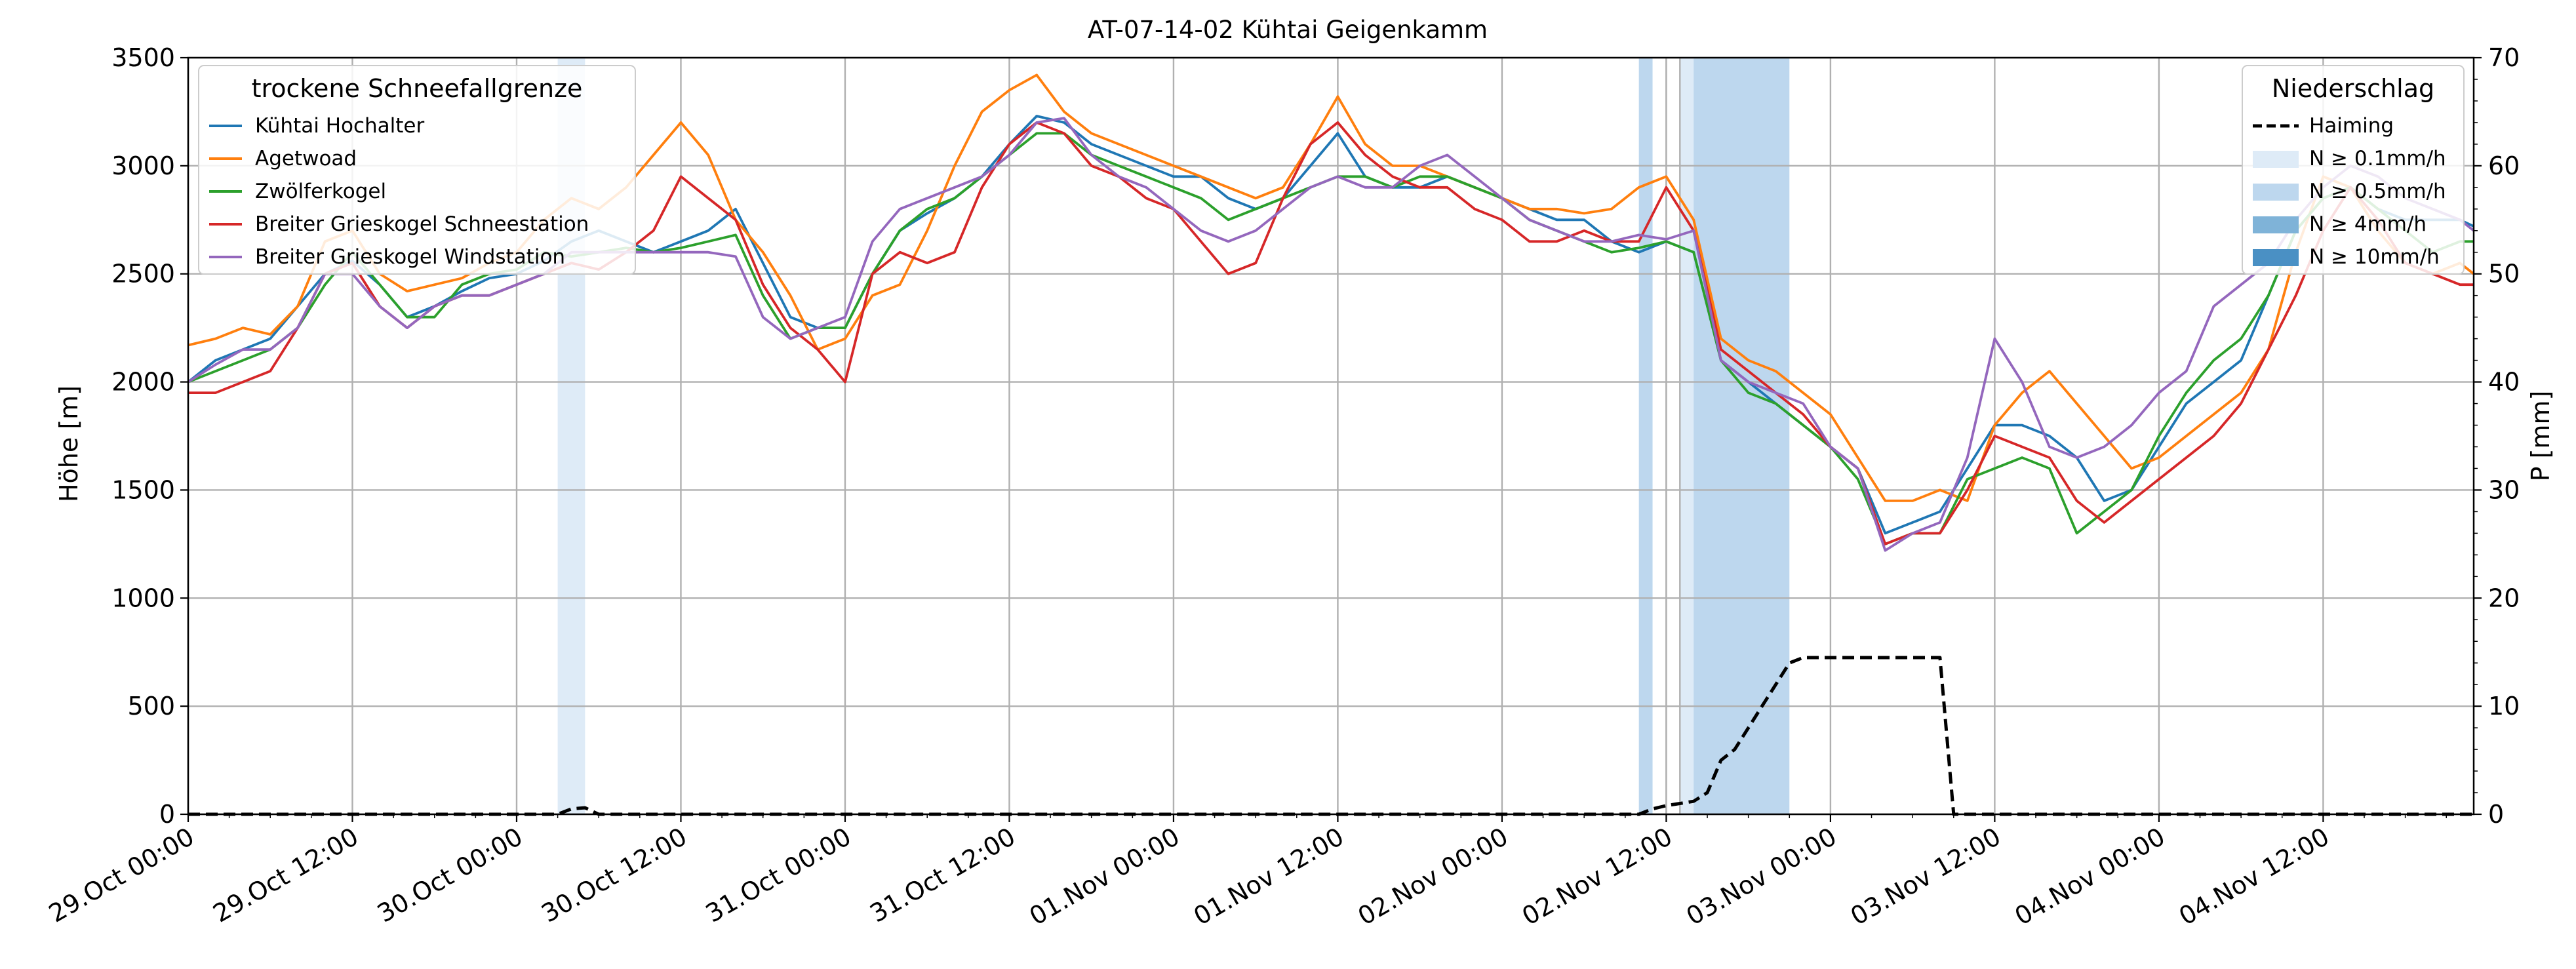  Describe the element at coordinates (2351, 126) in the screenshot. I see `legend-label: Haiming` at that location.